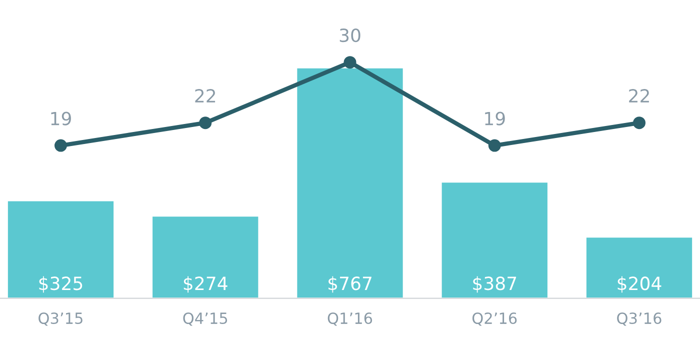 The width and height of the screenshot is (700, 339). What do you see at coordinates (206, 284) in the screenshot?
I see `data-label: $274` at bounding box center [206, 284].